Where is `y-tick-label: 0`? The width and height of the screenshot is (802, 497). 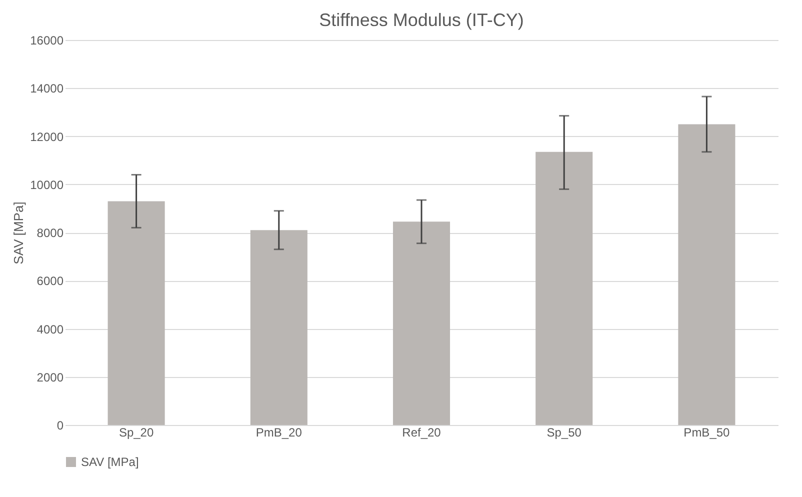 y-tick-label: 0 is located at coordinates (60, 425).